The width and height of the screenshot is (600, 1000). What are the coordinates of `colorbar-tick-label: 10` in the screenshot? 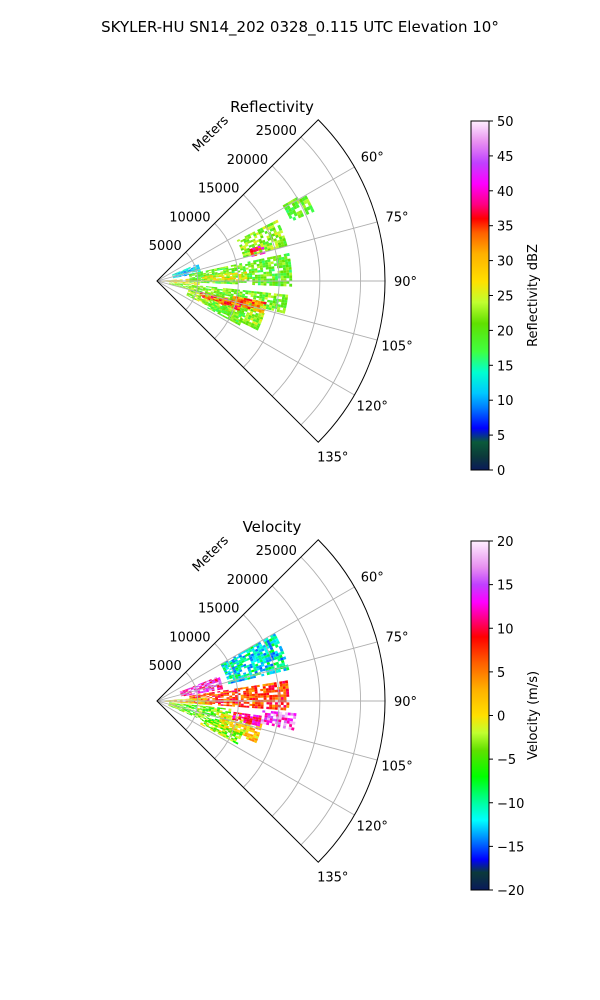 It's located at (505, 401).